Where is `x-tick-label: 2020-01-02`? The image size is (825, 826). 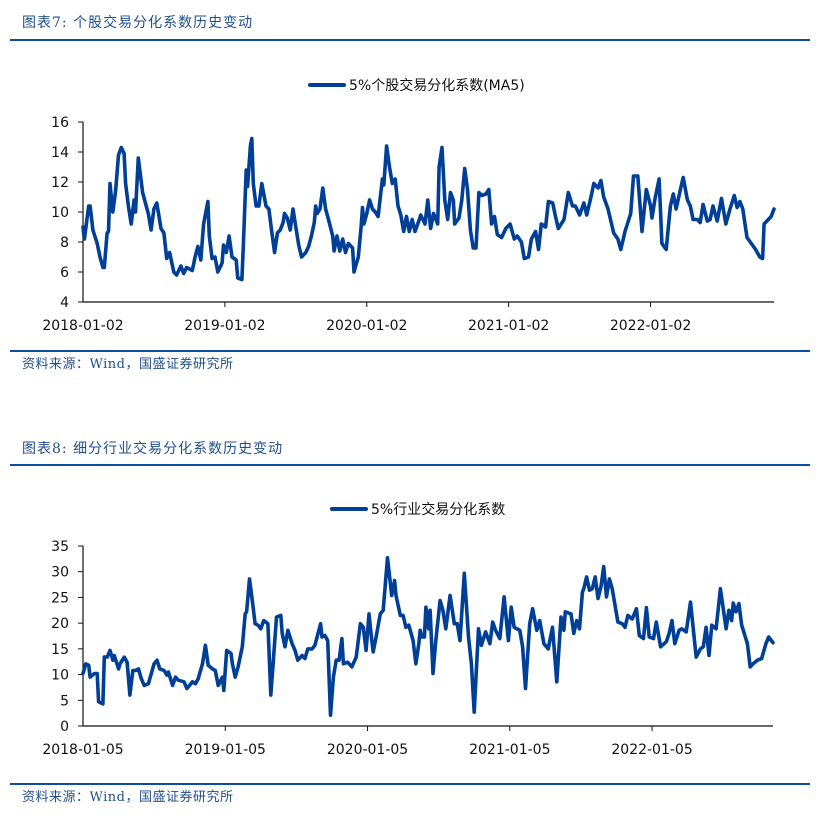 x-tick-label: 2020-01-02 is located at coordinates (366, 326).